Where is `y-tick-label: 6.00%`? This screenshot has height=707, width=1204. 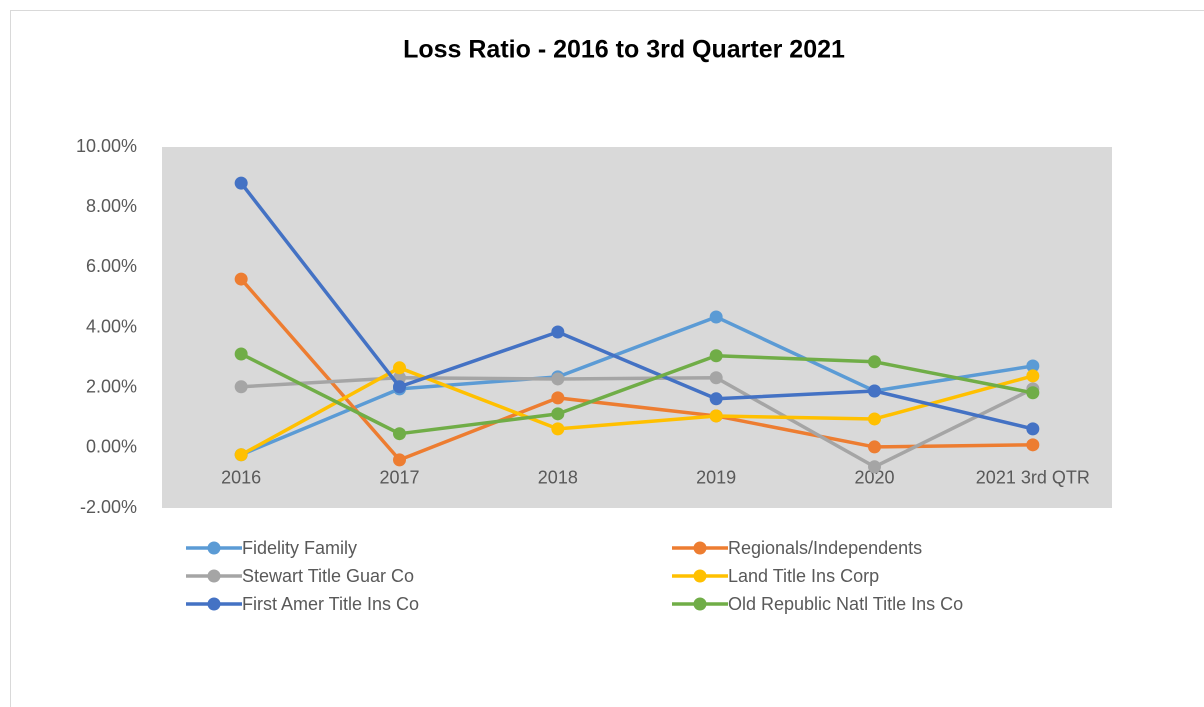 y-tick-label: 6.00% is located at coordinates (111, 266).